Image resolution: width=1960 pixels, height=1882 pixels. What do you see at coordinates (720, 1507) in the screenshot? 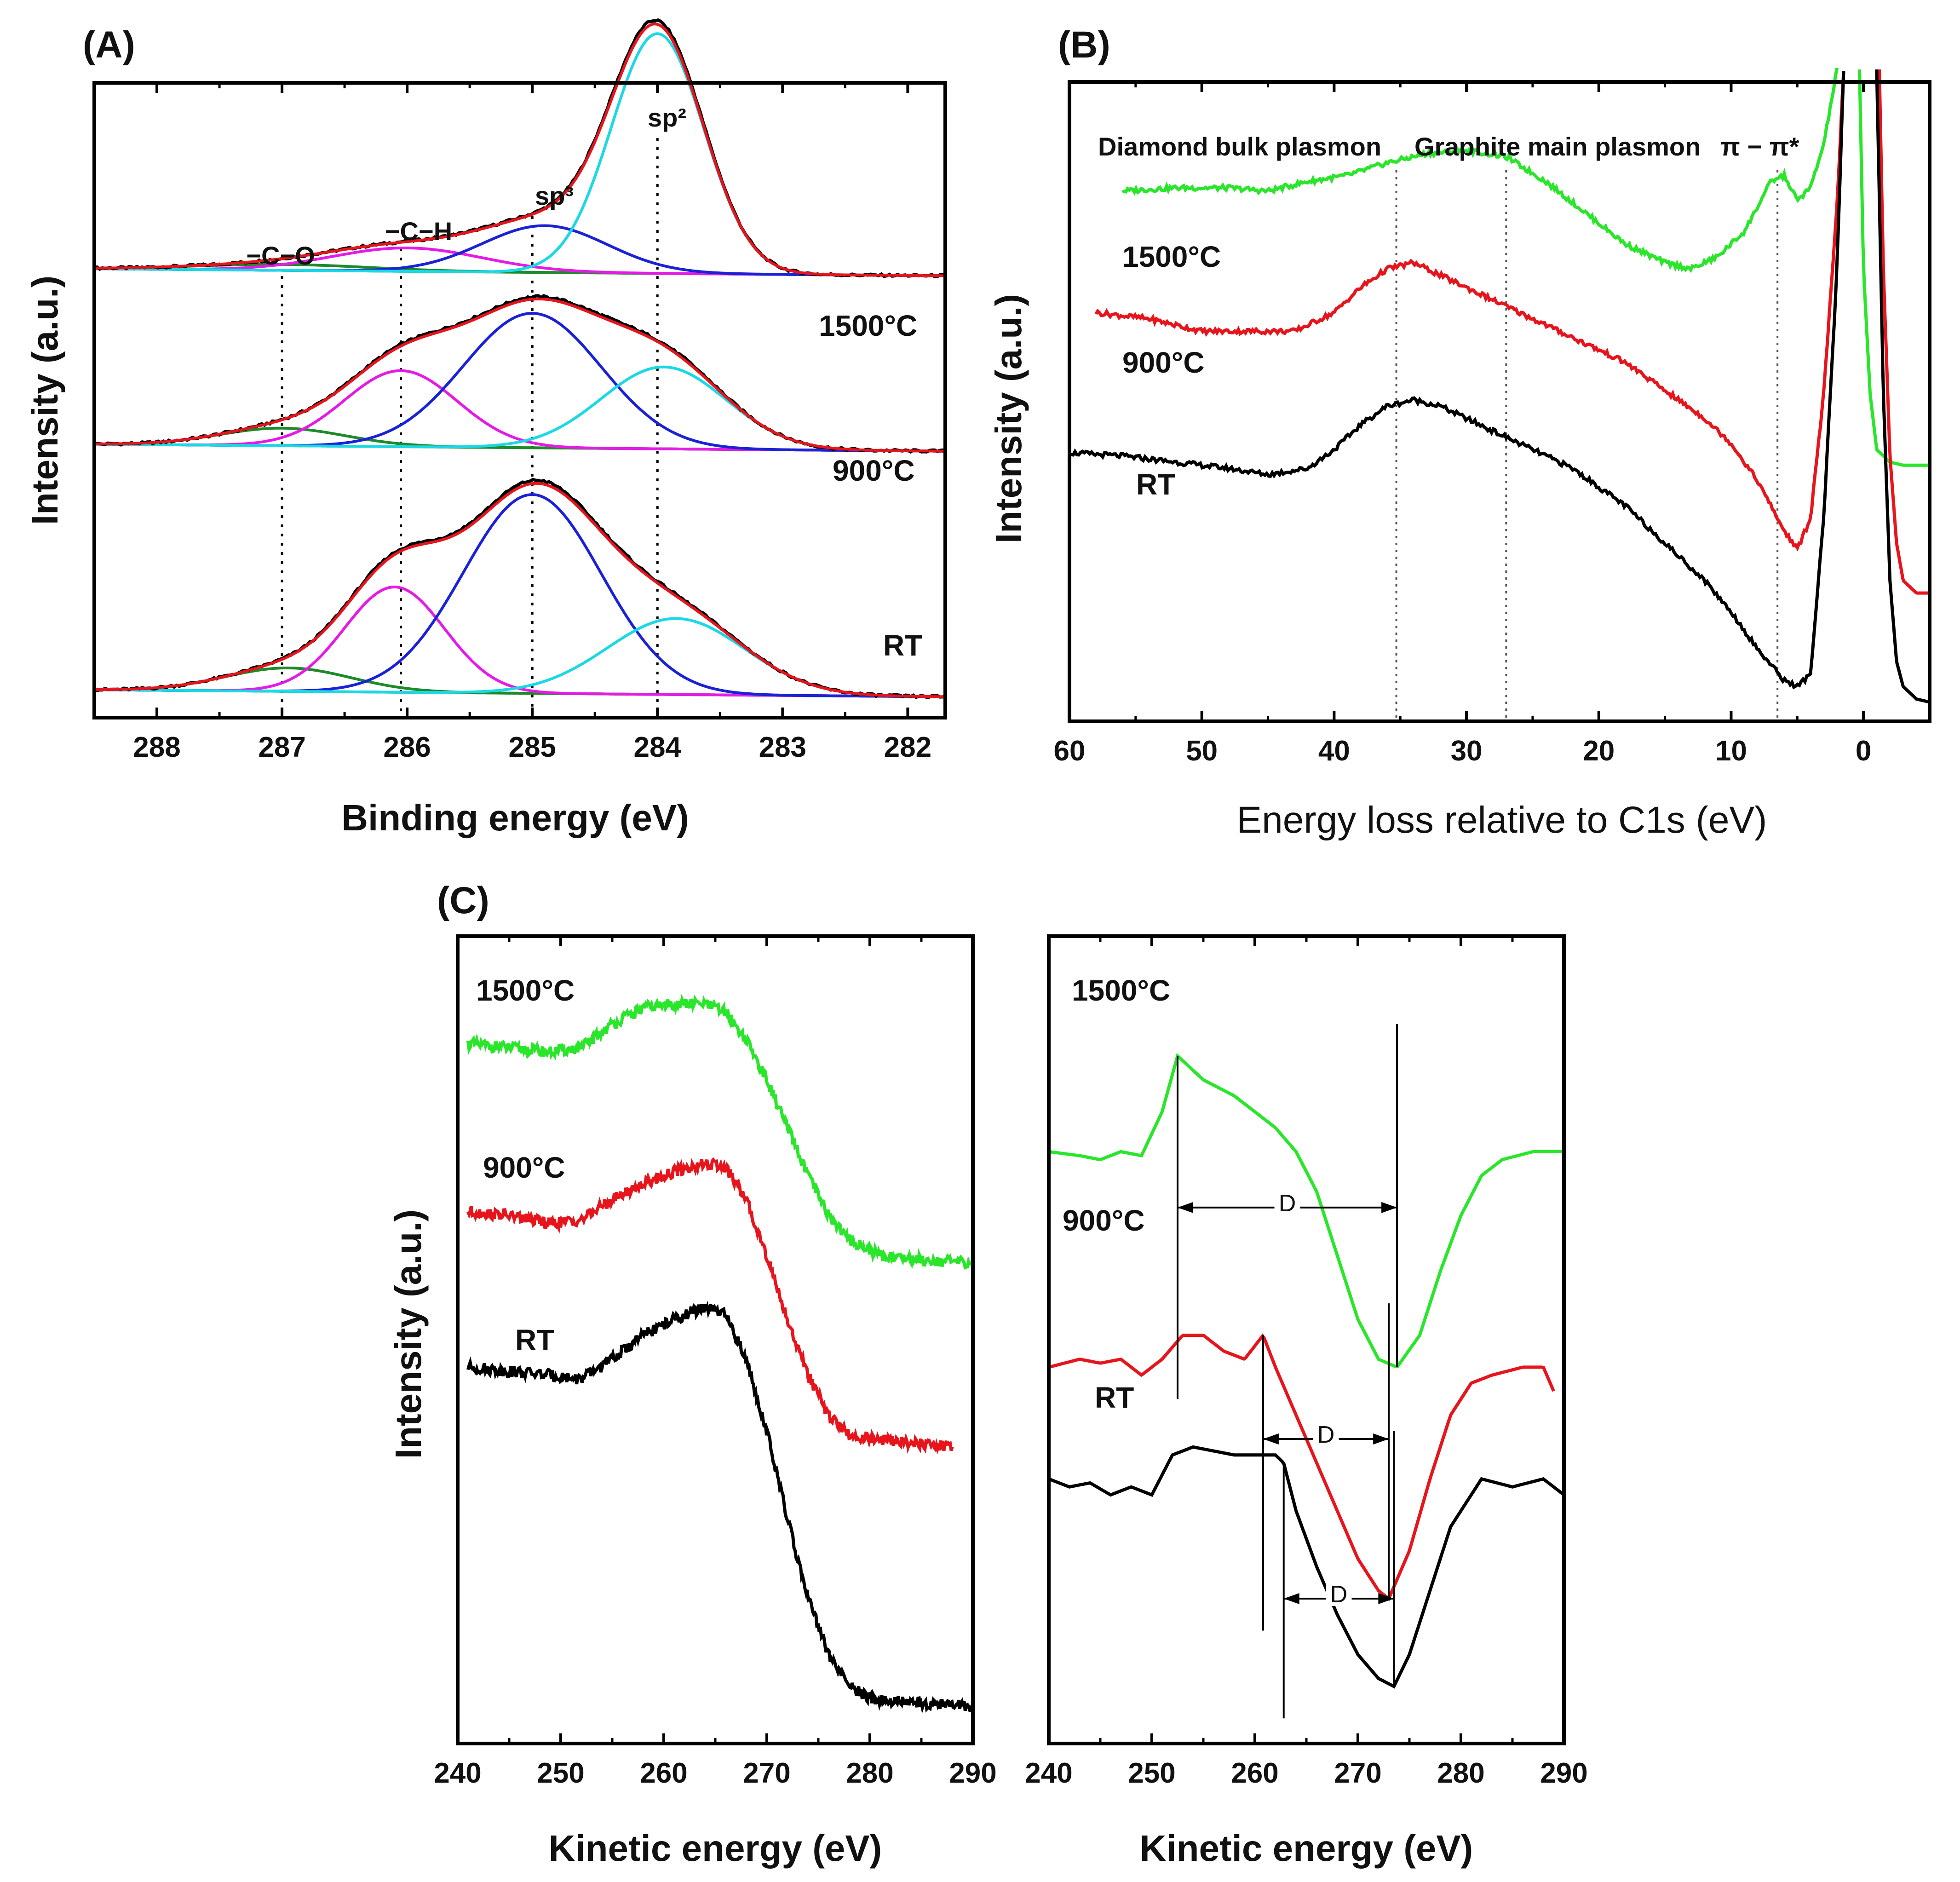
I see `c-left-rt-line` at bounding box center [720, 1507].